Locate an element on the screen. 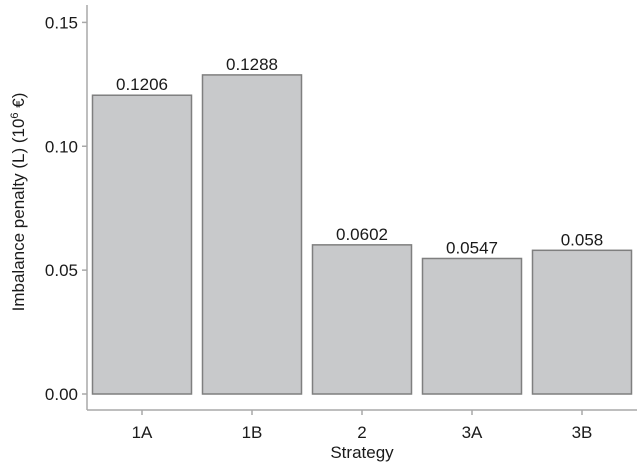 The width and height of the screenshot is (642, 464). x-axis-title: Strategy is located at coordinates (362, 452).